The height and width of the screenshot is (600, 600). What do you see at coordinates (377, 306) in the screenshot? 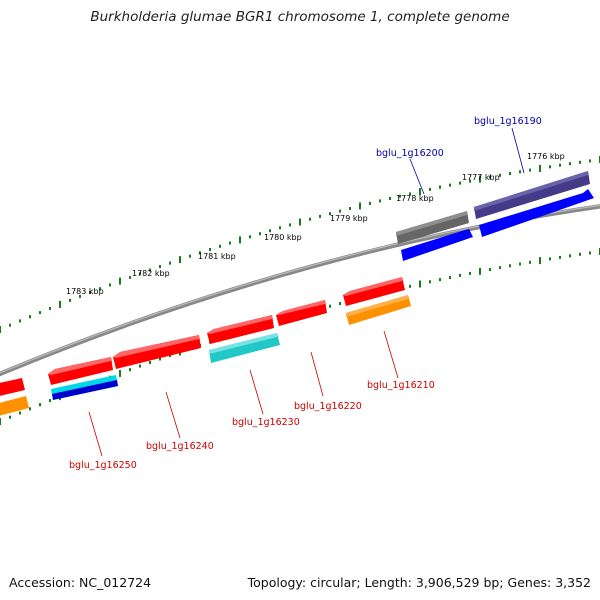
I see `gene-orange-16210-shine` at bounding box center [377, 306].